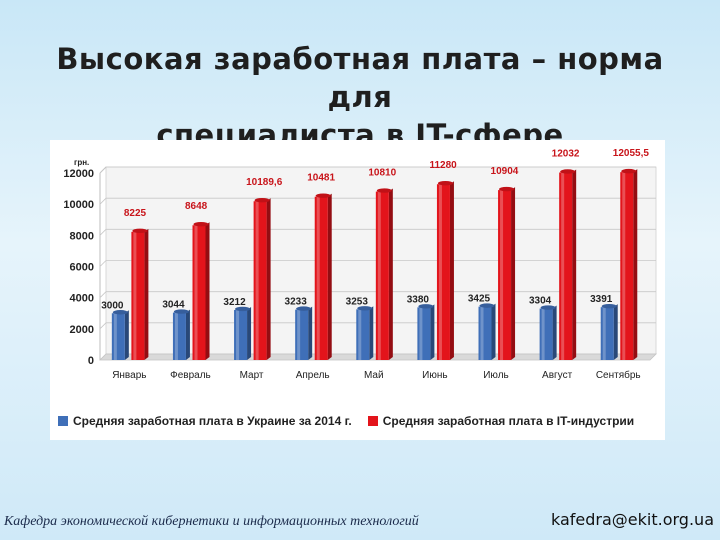 This screenshot has width=720, height=540. I want to click on x-tick-label: Январь, so click(129, 375).